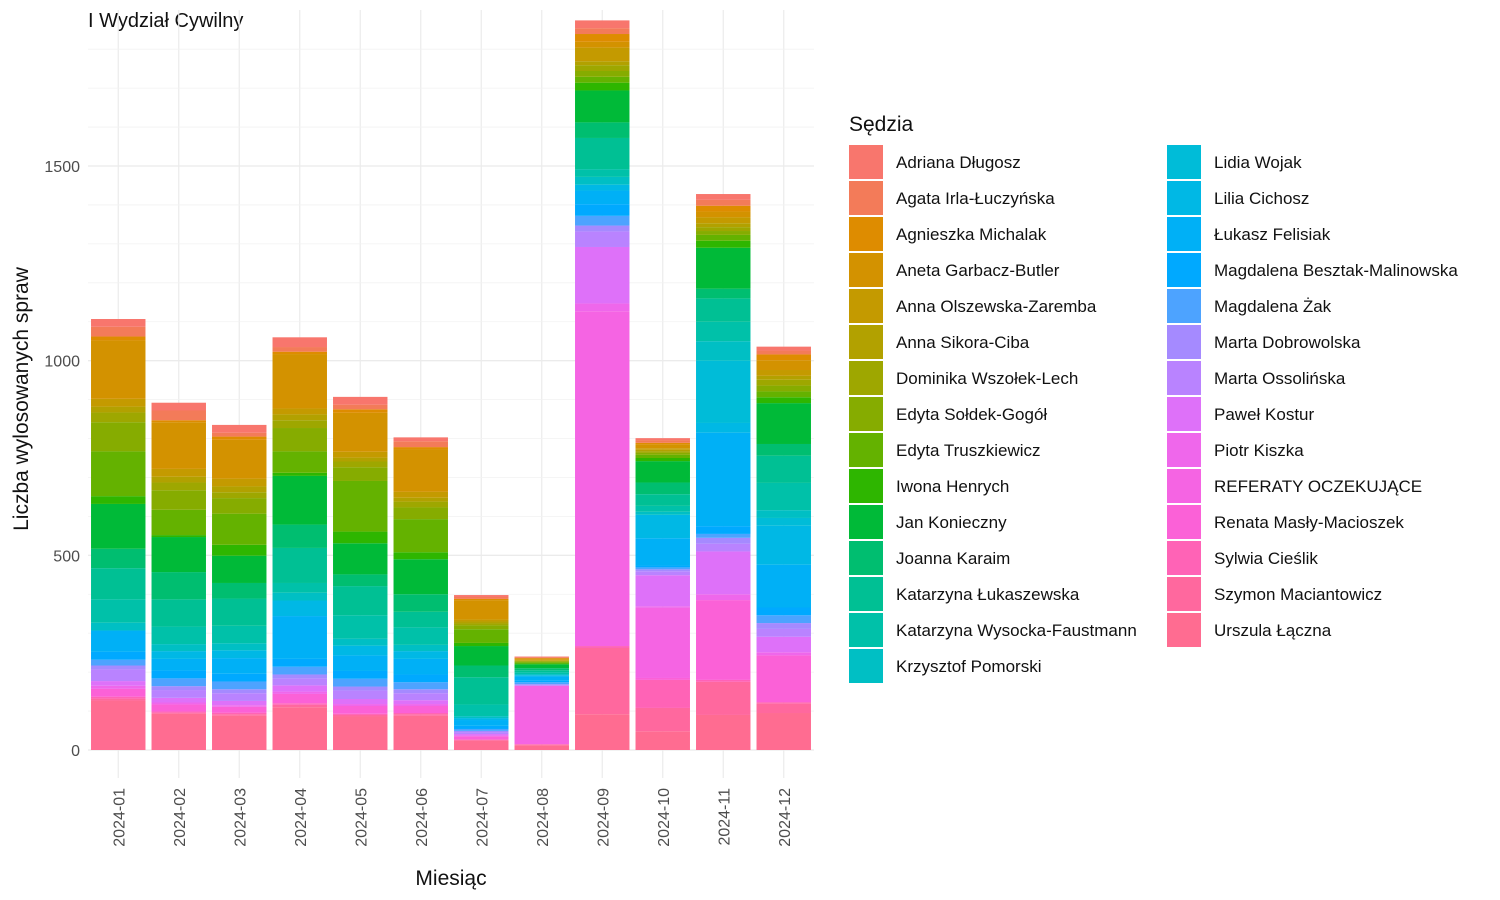 The width and height of the screenshot is (1500, 900). I want to click on bar-segment: Piotr Kiszka: 6, so click(299, 692).